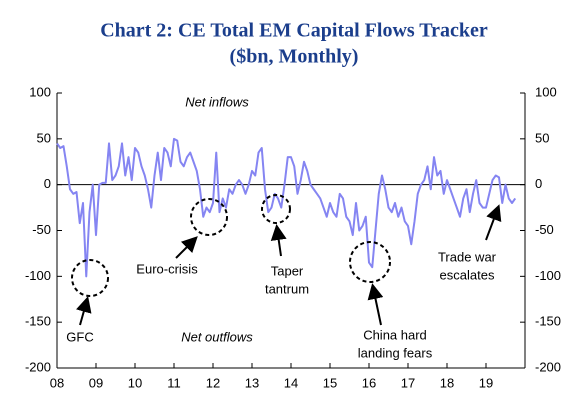 The height and width of the screenshot is (413, 588). I want to click on x-tick-label: 13, so click(252, 382).